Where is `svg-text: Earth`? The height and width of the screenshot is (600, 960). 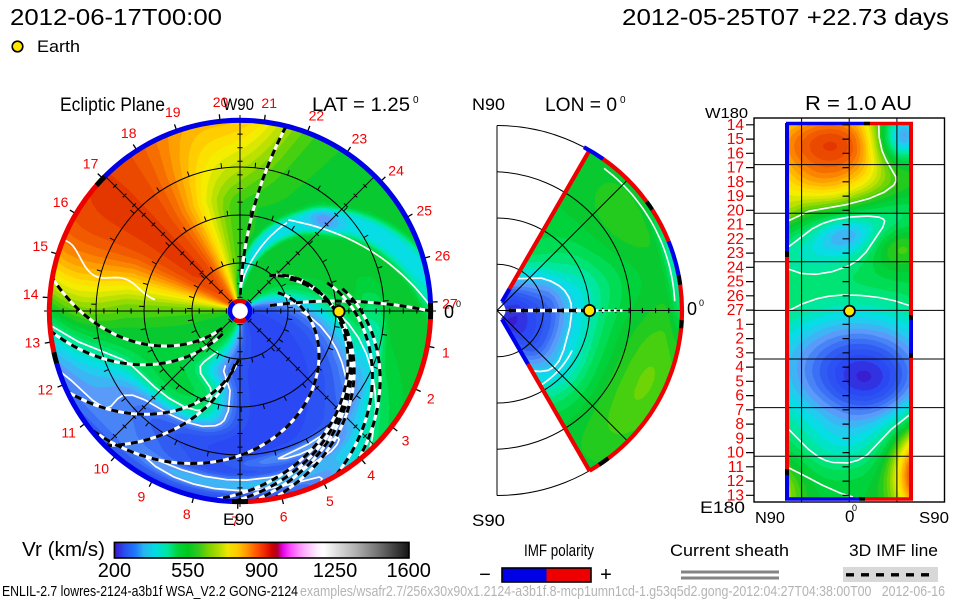 svg-text: Earth is located at coordinates (58, 46).